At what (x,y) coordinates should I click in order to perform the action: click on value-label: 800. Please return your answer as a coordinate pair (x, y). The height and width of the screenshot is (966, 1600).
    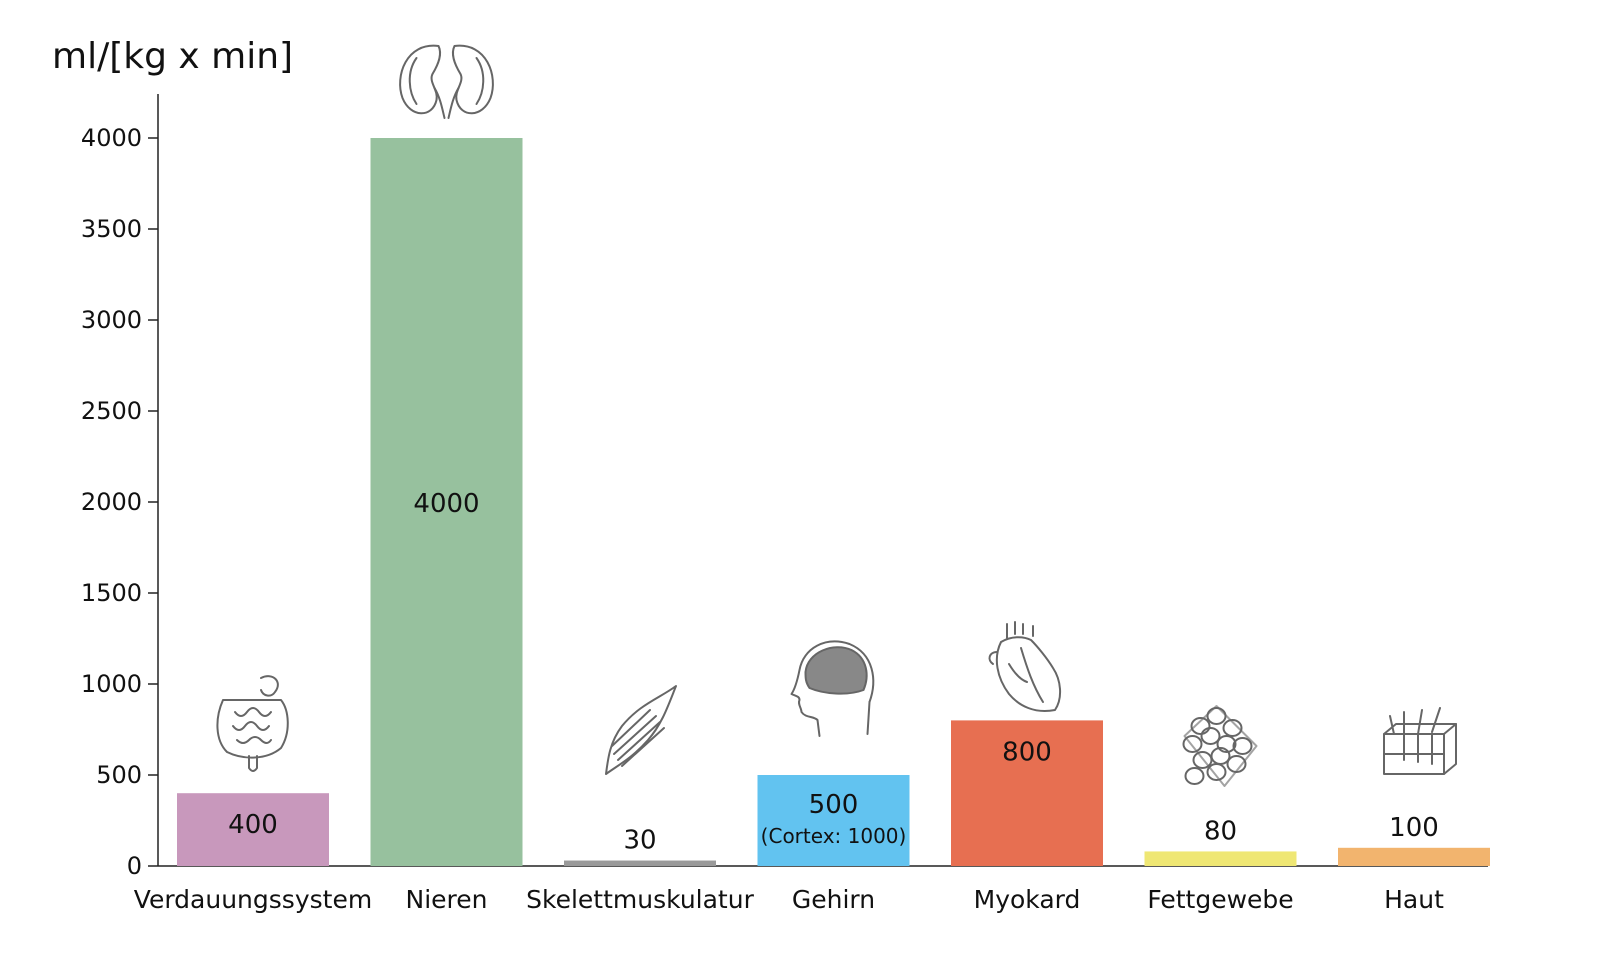
    Looking at the image, I should click on (1027, 752).